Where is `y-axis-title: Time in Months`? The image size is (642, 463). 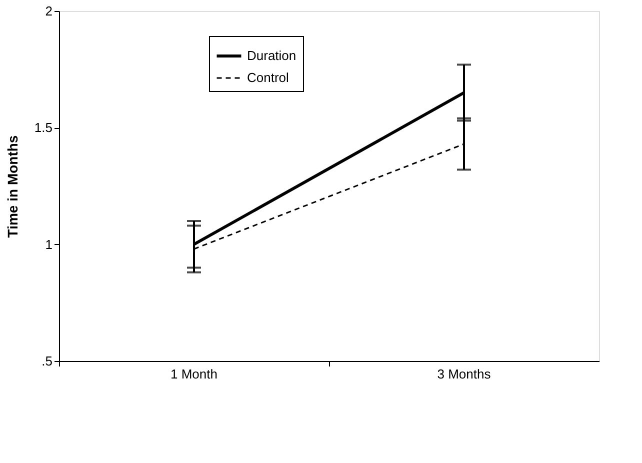 y-axis-title: Time in Months is located at coordinates (12, 186).